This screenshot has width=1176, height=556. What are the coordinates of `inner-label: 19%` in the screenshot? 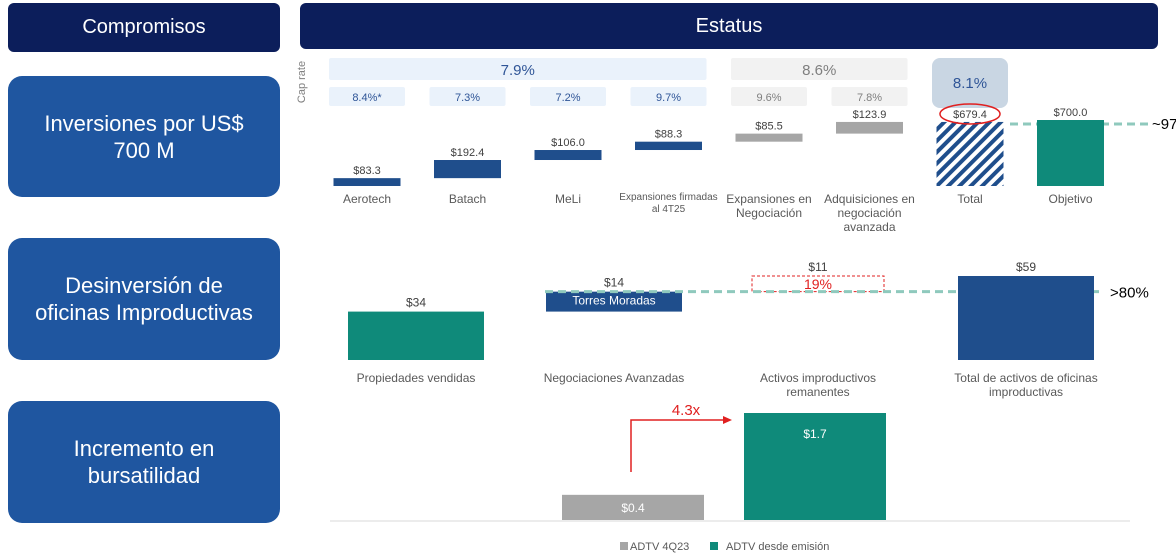 It's located at (818, 284).